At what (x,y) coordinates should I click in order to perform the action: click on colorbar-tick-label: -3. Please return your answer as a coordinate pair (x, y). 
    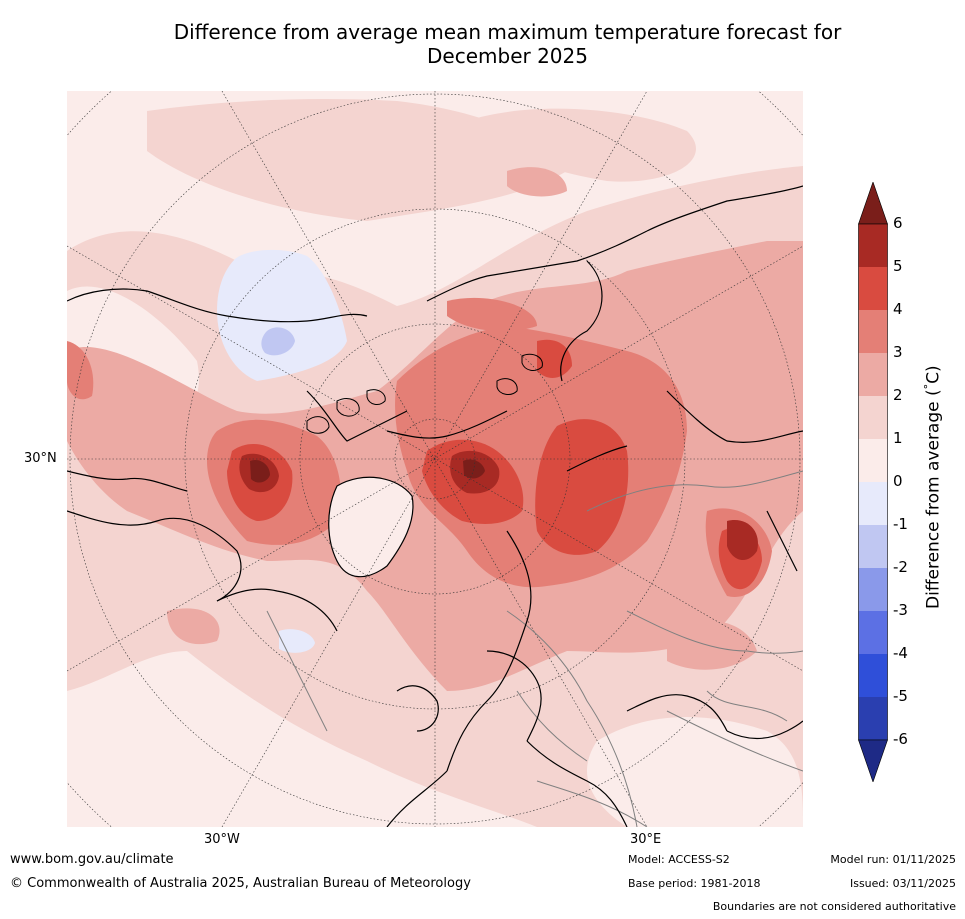
    Looking at the image, I should click on (900, 610).